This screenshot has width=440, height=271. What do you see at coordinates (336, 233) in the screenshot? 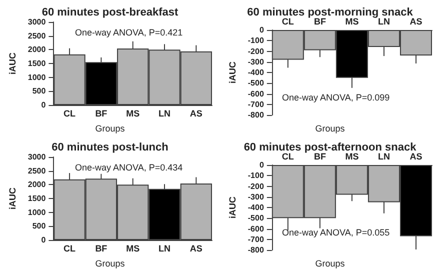
I see `annotation: One-way ANOVA, P=0.055` at bounding box center [336, 233].